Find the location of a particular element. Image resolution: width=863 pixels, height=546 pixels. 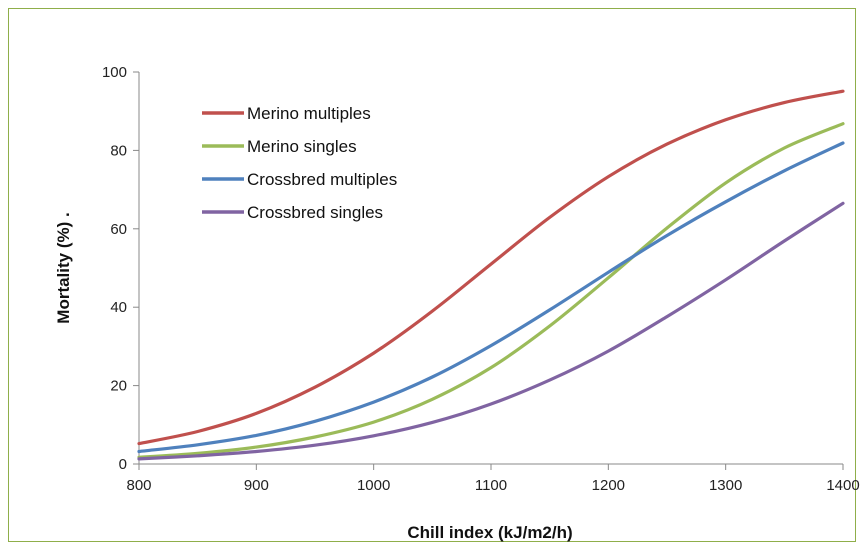

x-axis-title: Chill index (kJ/m2/h) is located at coordinates (489, 532).